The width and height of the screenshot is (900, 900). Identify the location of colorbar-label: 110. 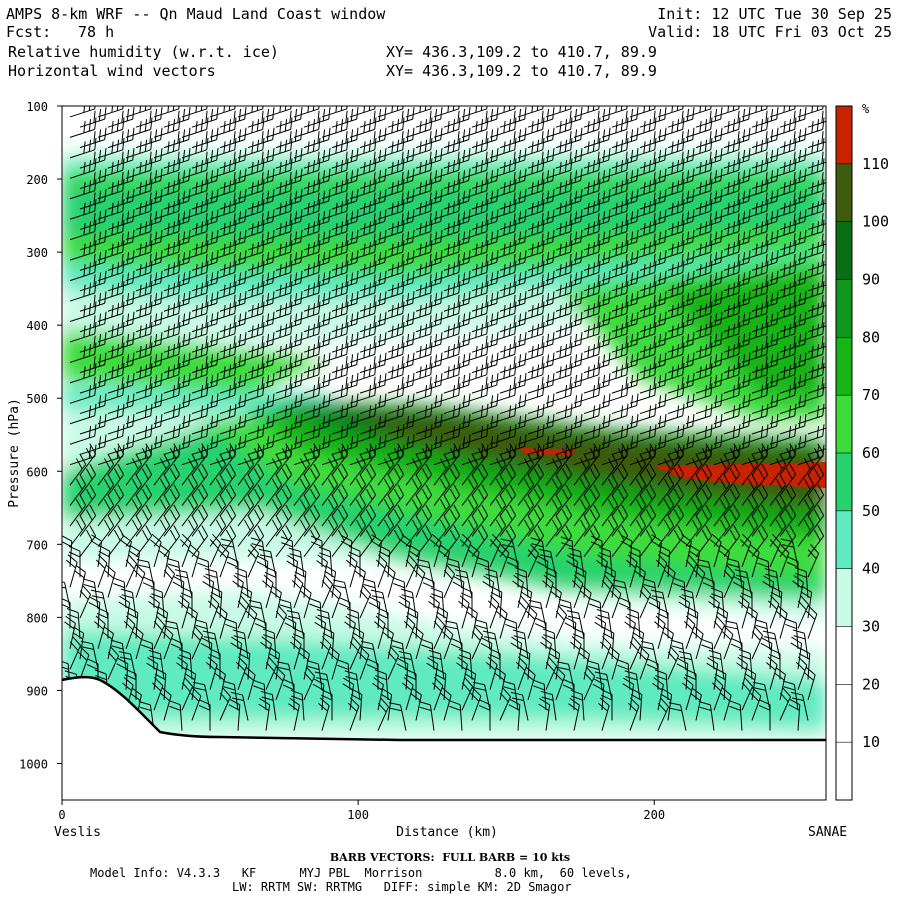
(875, 164).